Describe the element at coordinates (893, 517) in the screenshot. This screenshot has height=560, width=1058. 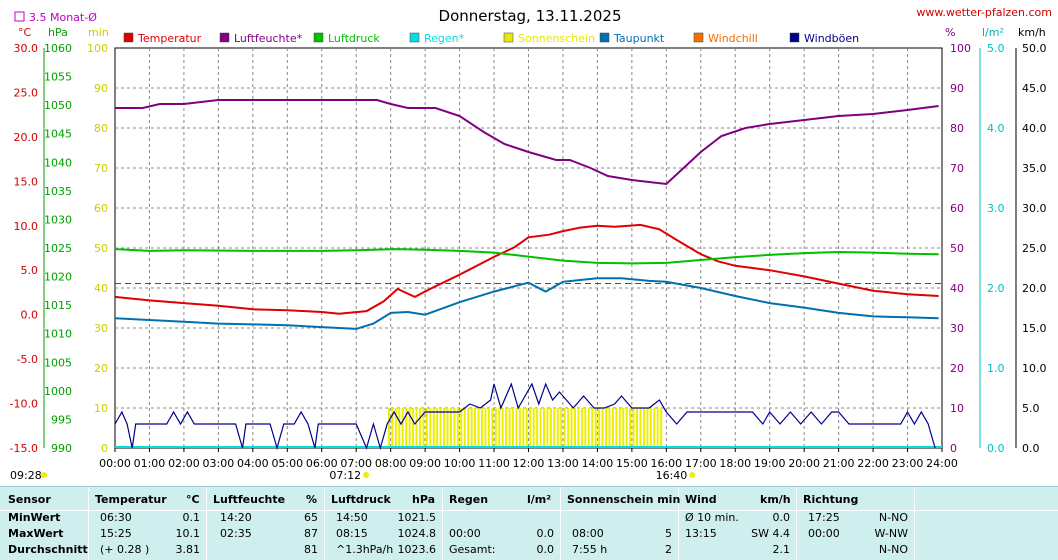
I see `summary-row-0-dir_v: N-NO` at that location.